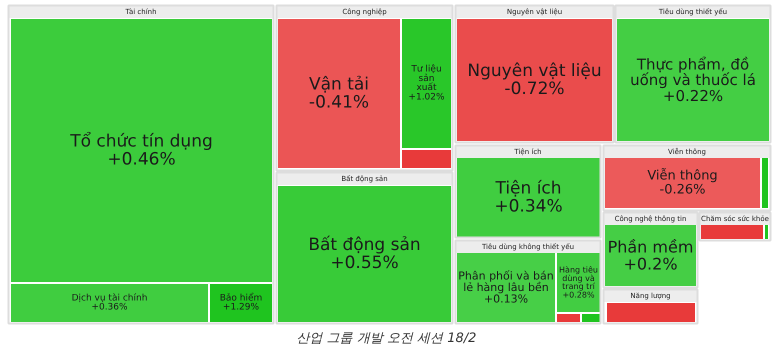 The image size is (773, 350). Describe the element at coordinates (578, 278) in the screenshot. I see `category-label: Hàng tiêu dùng và trang trí` at that location.